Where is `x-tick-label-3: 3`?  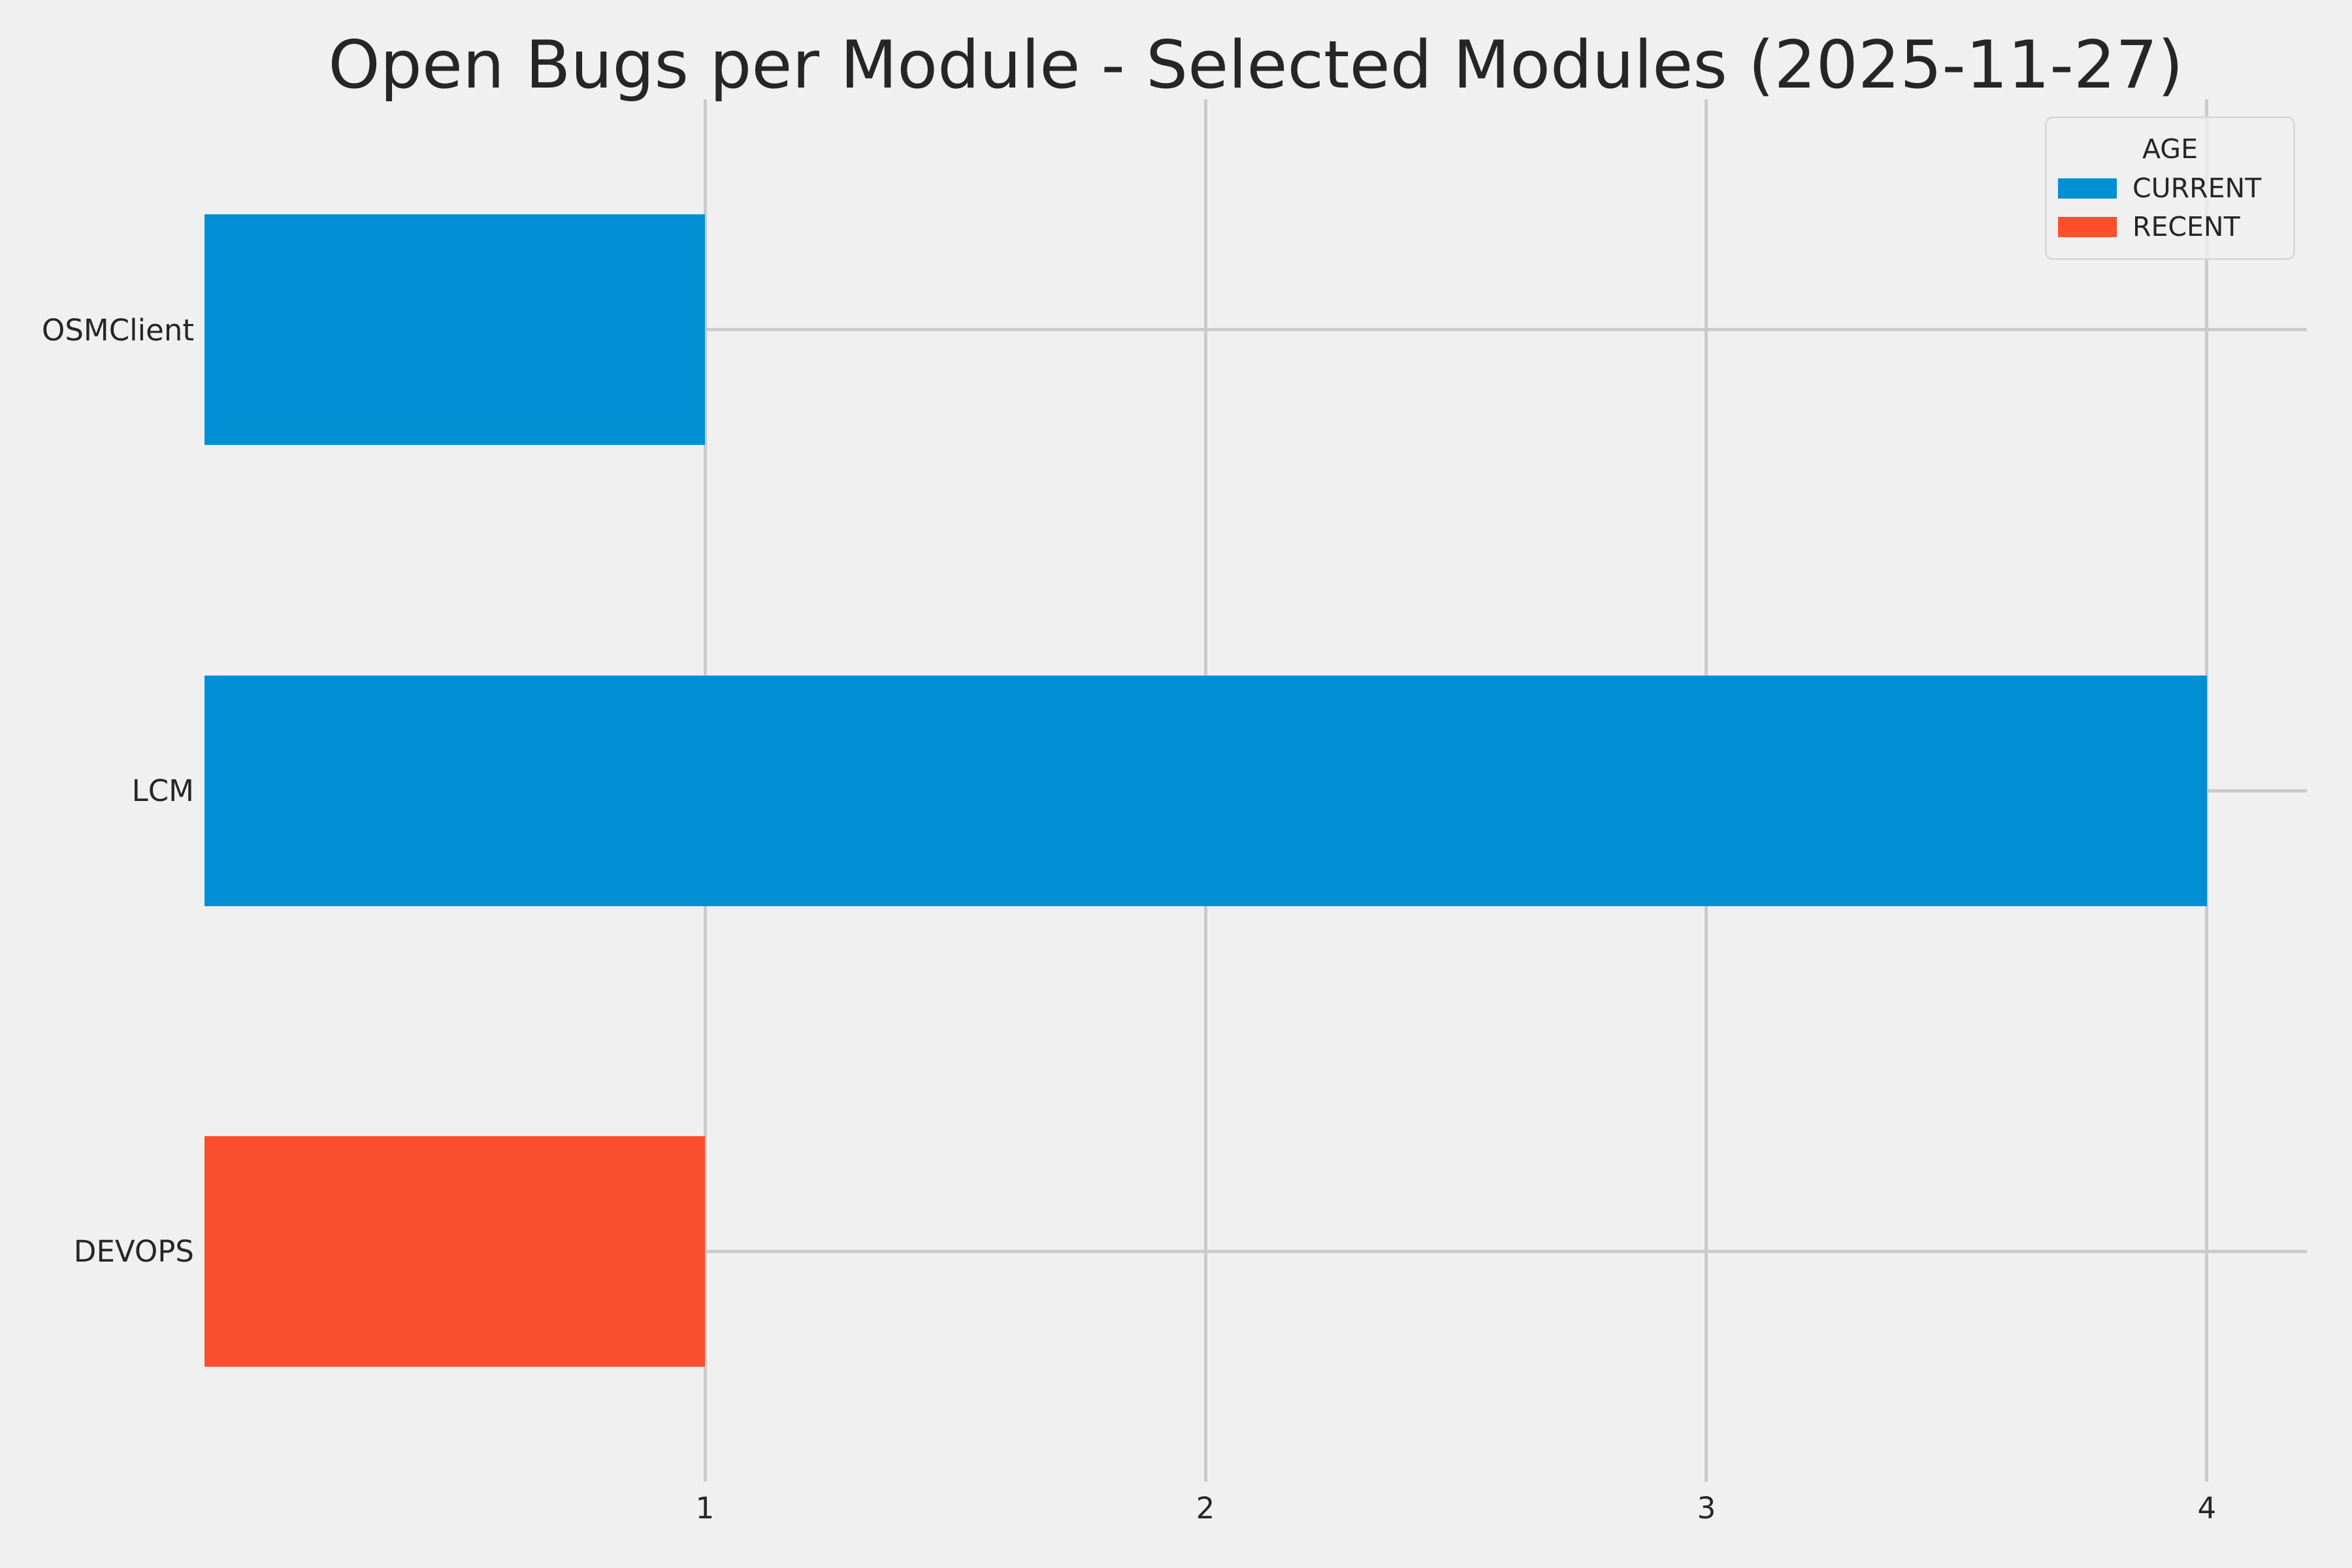 x-tick-label-3: 3 is located at coordinates (1706, 1508).